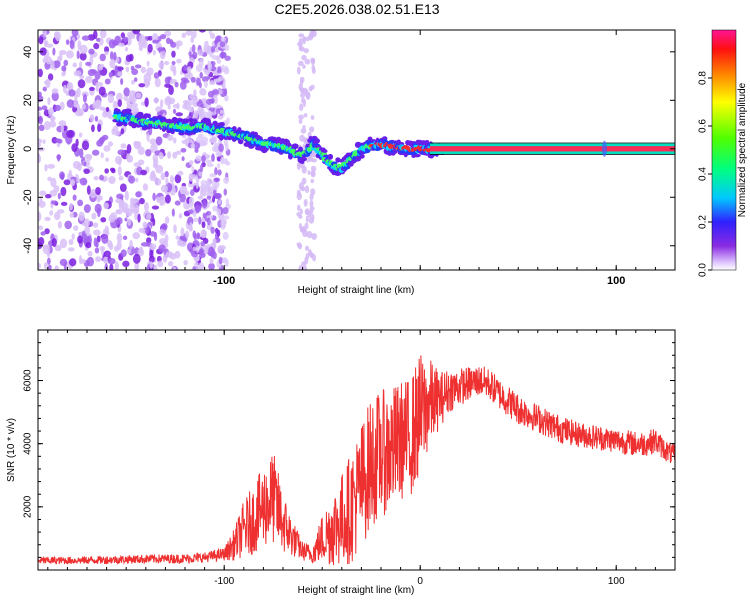  Describe the element at coordinates (604, 148) in the screenshot. I see `spectrogram-spike` at that location.